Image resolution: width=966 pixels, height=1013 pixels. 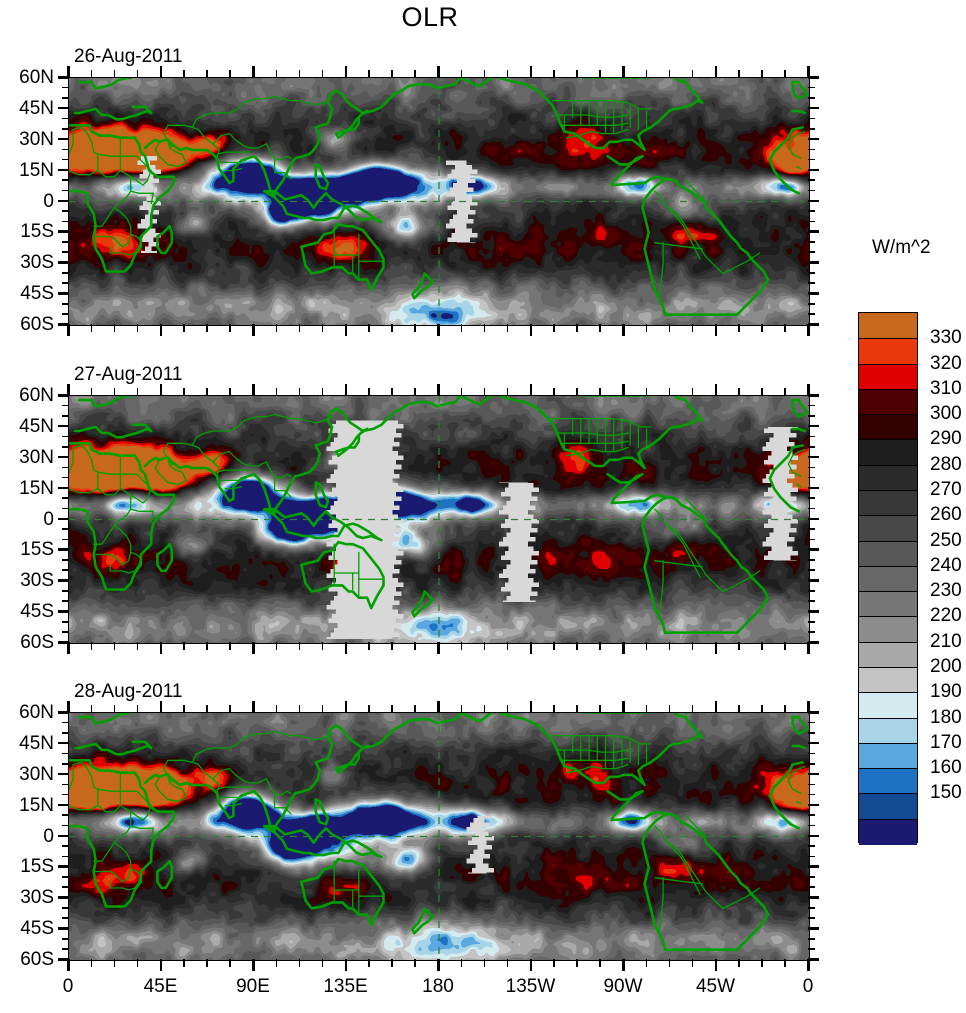 I want to click on x-axis-label: 0, so click(x=808, y=986).